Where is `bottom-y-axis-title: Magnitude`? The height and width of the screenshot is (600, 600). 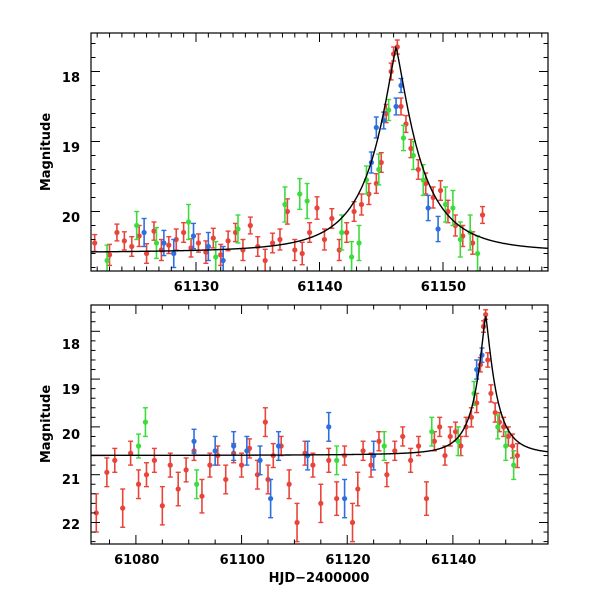 bottom-y-axis-title: Magnitude is located at coordinates (46, 424).